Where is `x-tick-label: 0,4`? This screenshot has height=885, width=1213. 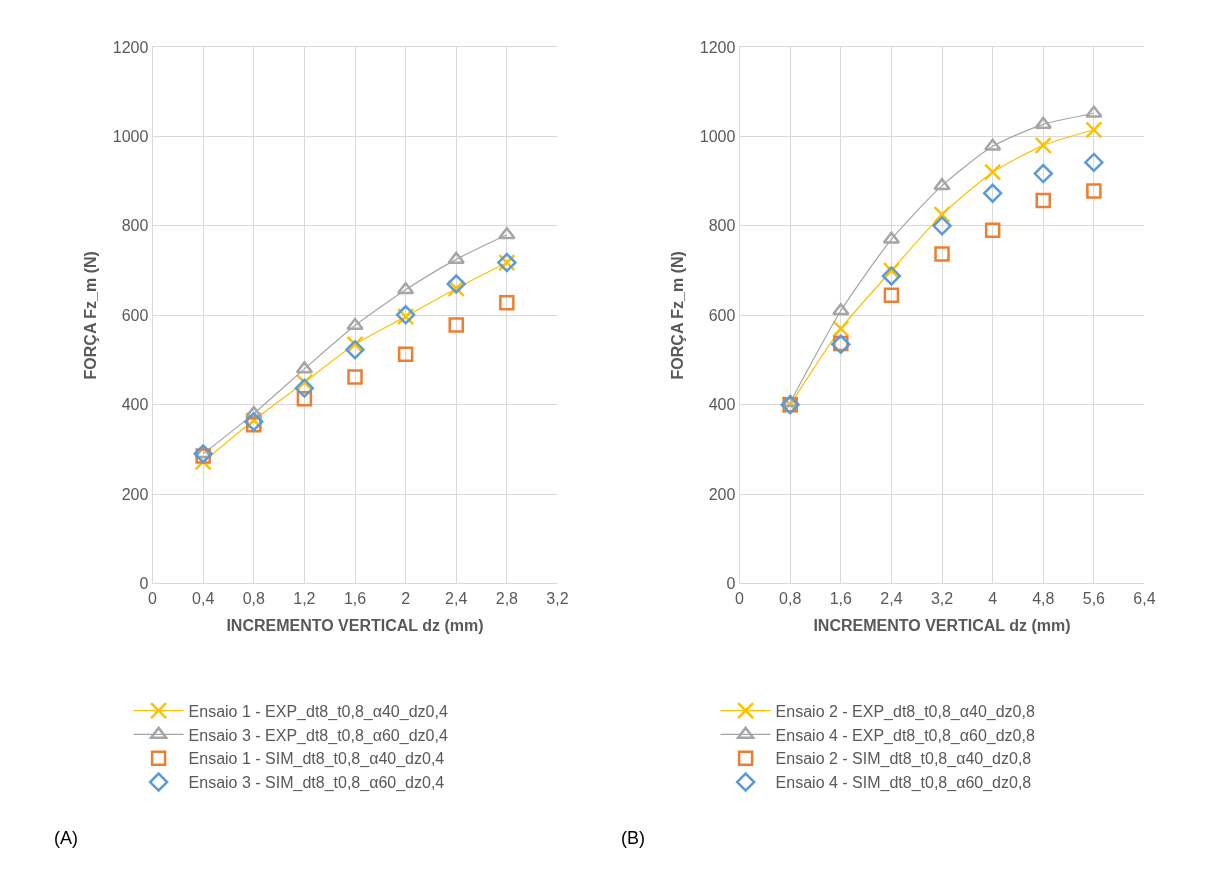
x-tick-label: 0,4 is located at coordinates (203, 598).